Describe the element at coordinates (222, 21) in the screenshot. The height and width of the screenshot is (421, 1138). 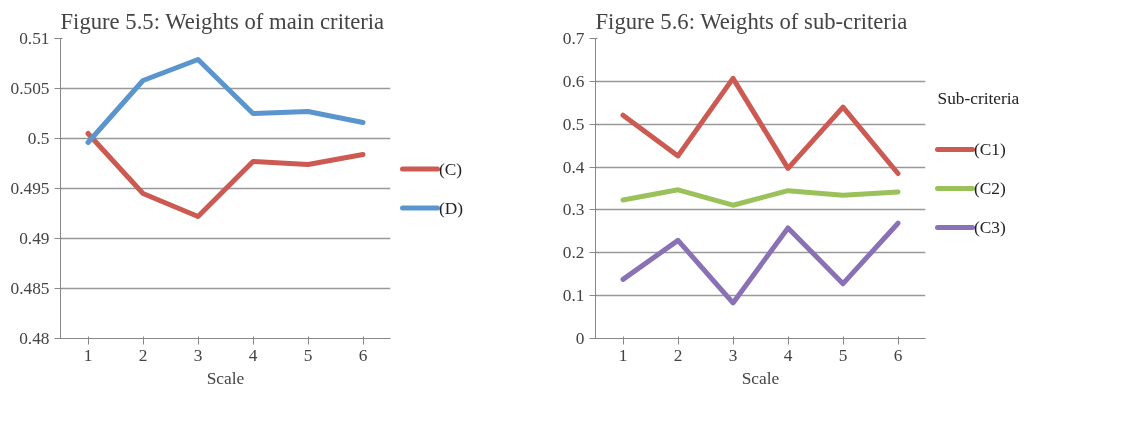
I see `chart-title: Figure 5.5: Weights of main criteria` at that location.